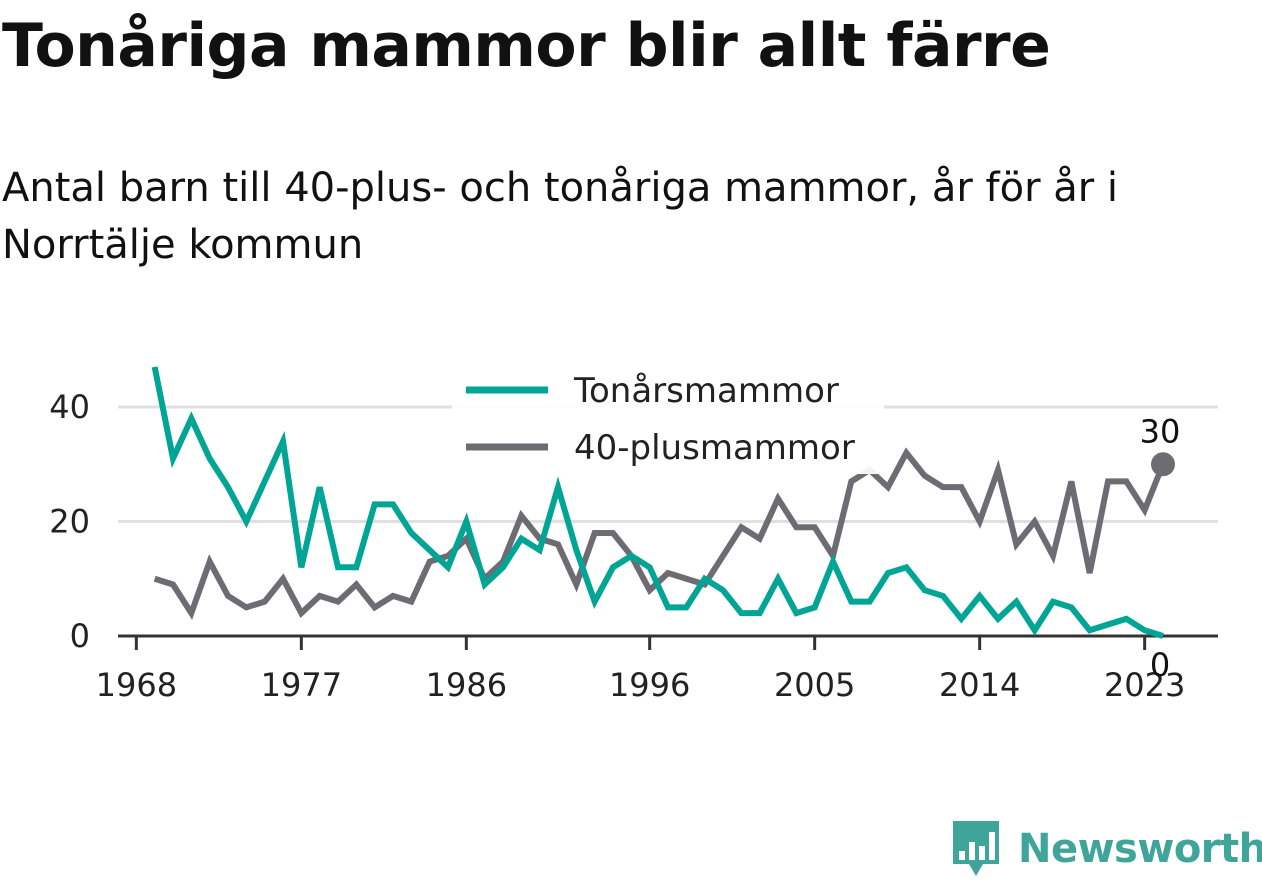  What do you see at coordinates (1144, 685) in the screenshot?
I see `x-tick-label-2023: 2023` at bounding box center [1144, 685].